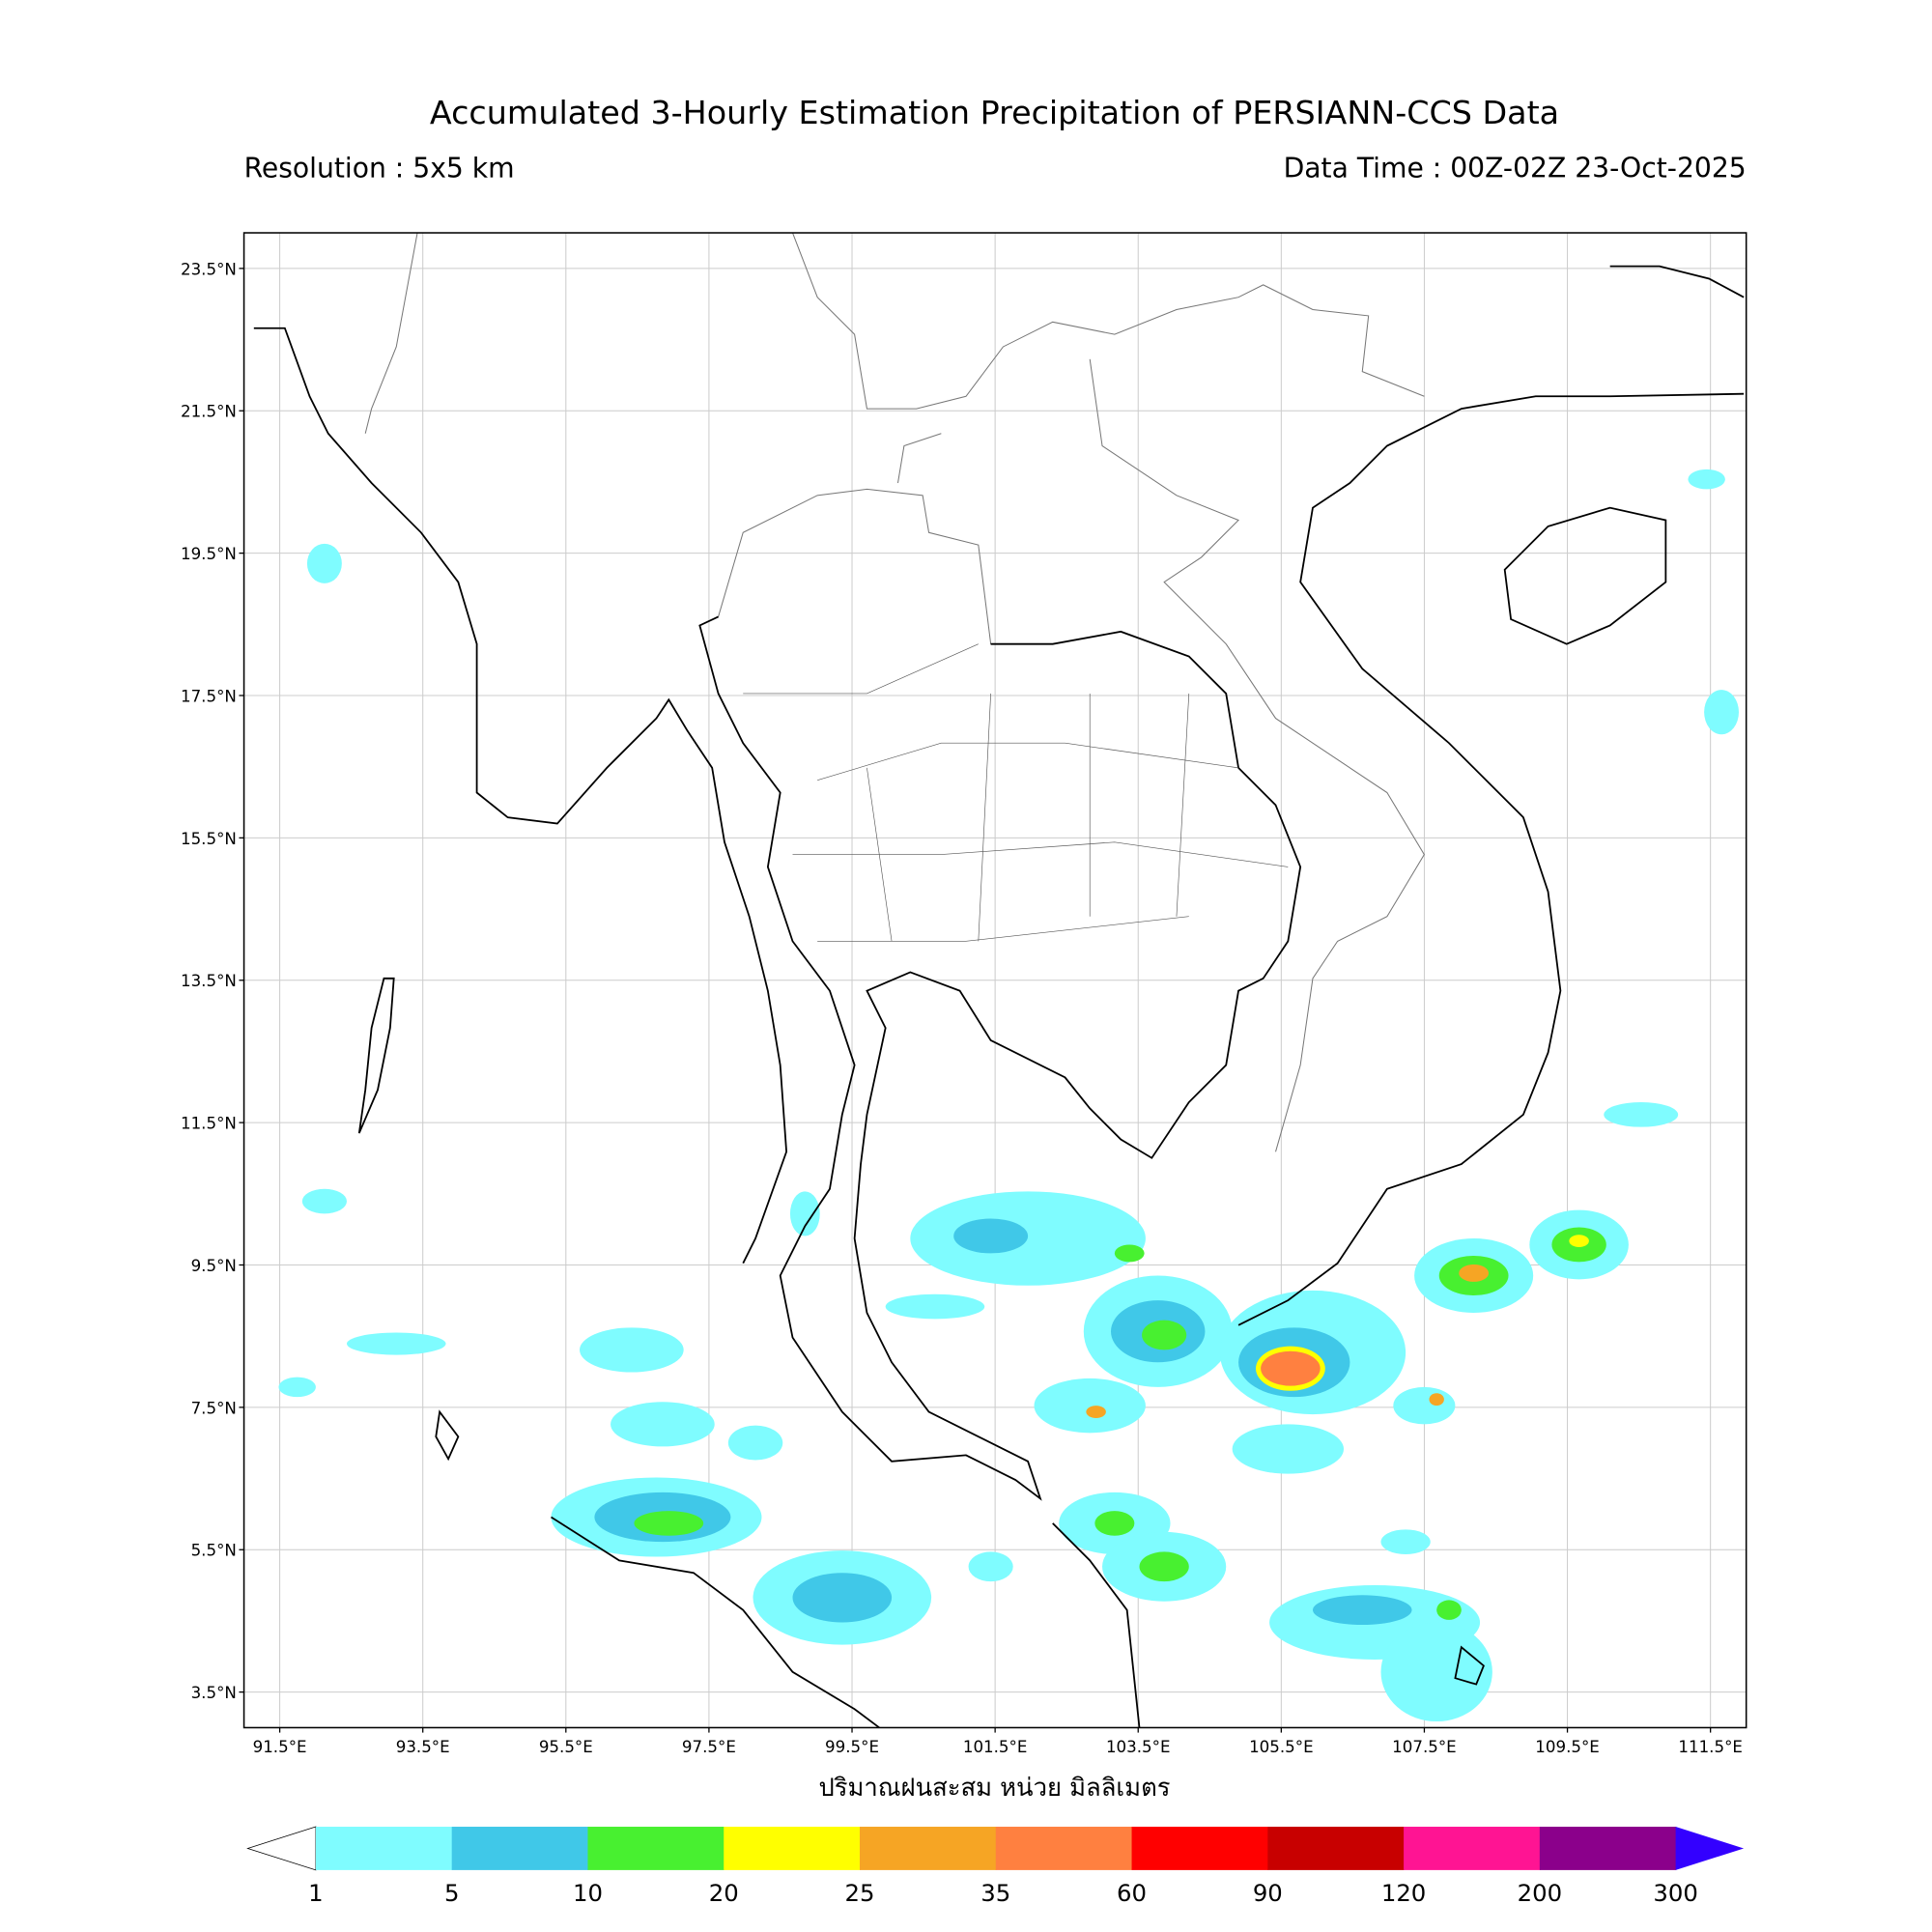  What do you see at coordinates (1281, 1747) in the screenshot?
I see `lon-tick-label: 105.5°E` at bounding box center [1281, 1747].